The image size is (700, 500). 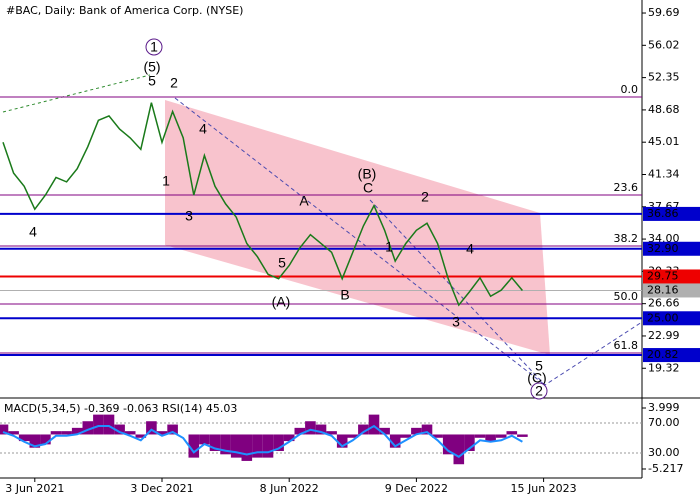 I want to click on y-tick-label: 30.00, so click(x=664, y=452).